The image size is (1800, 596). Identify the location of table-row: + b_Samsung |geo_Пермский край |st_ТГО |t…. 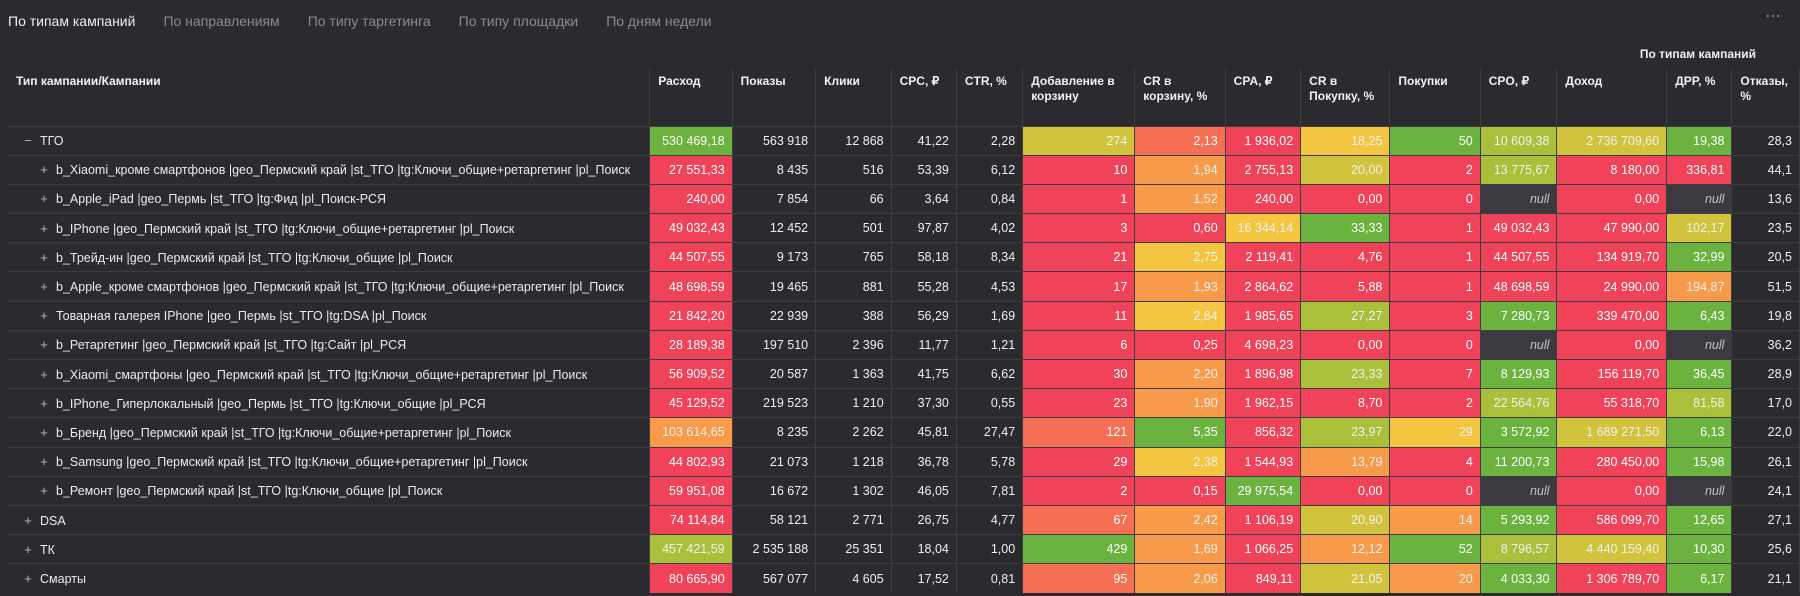
(904, 461).